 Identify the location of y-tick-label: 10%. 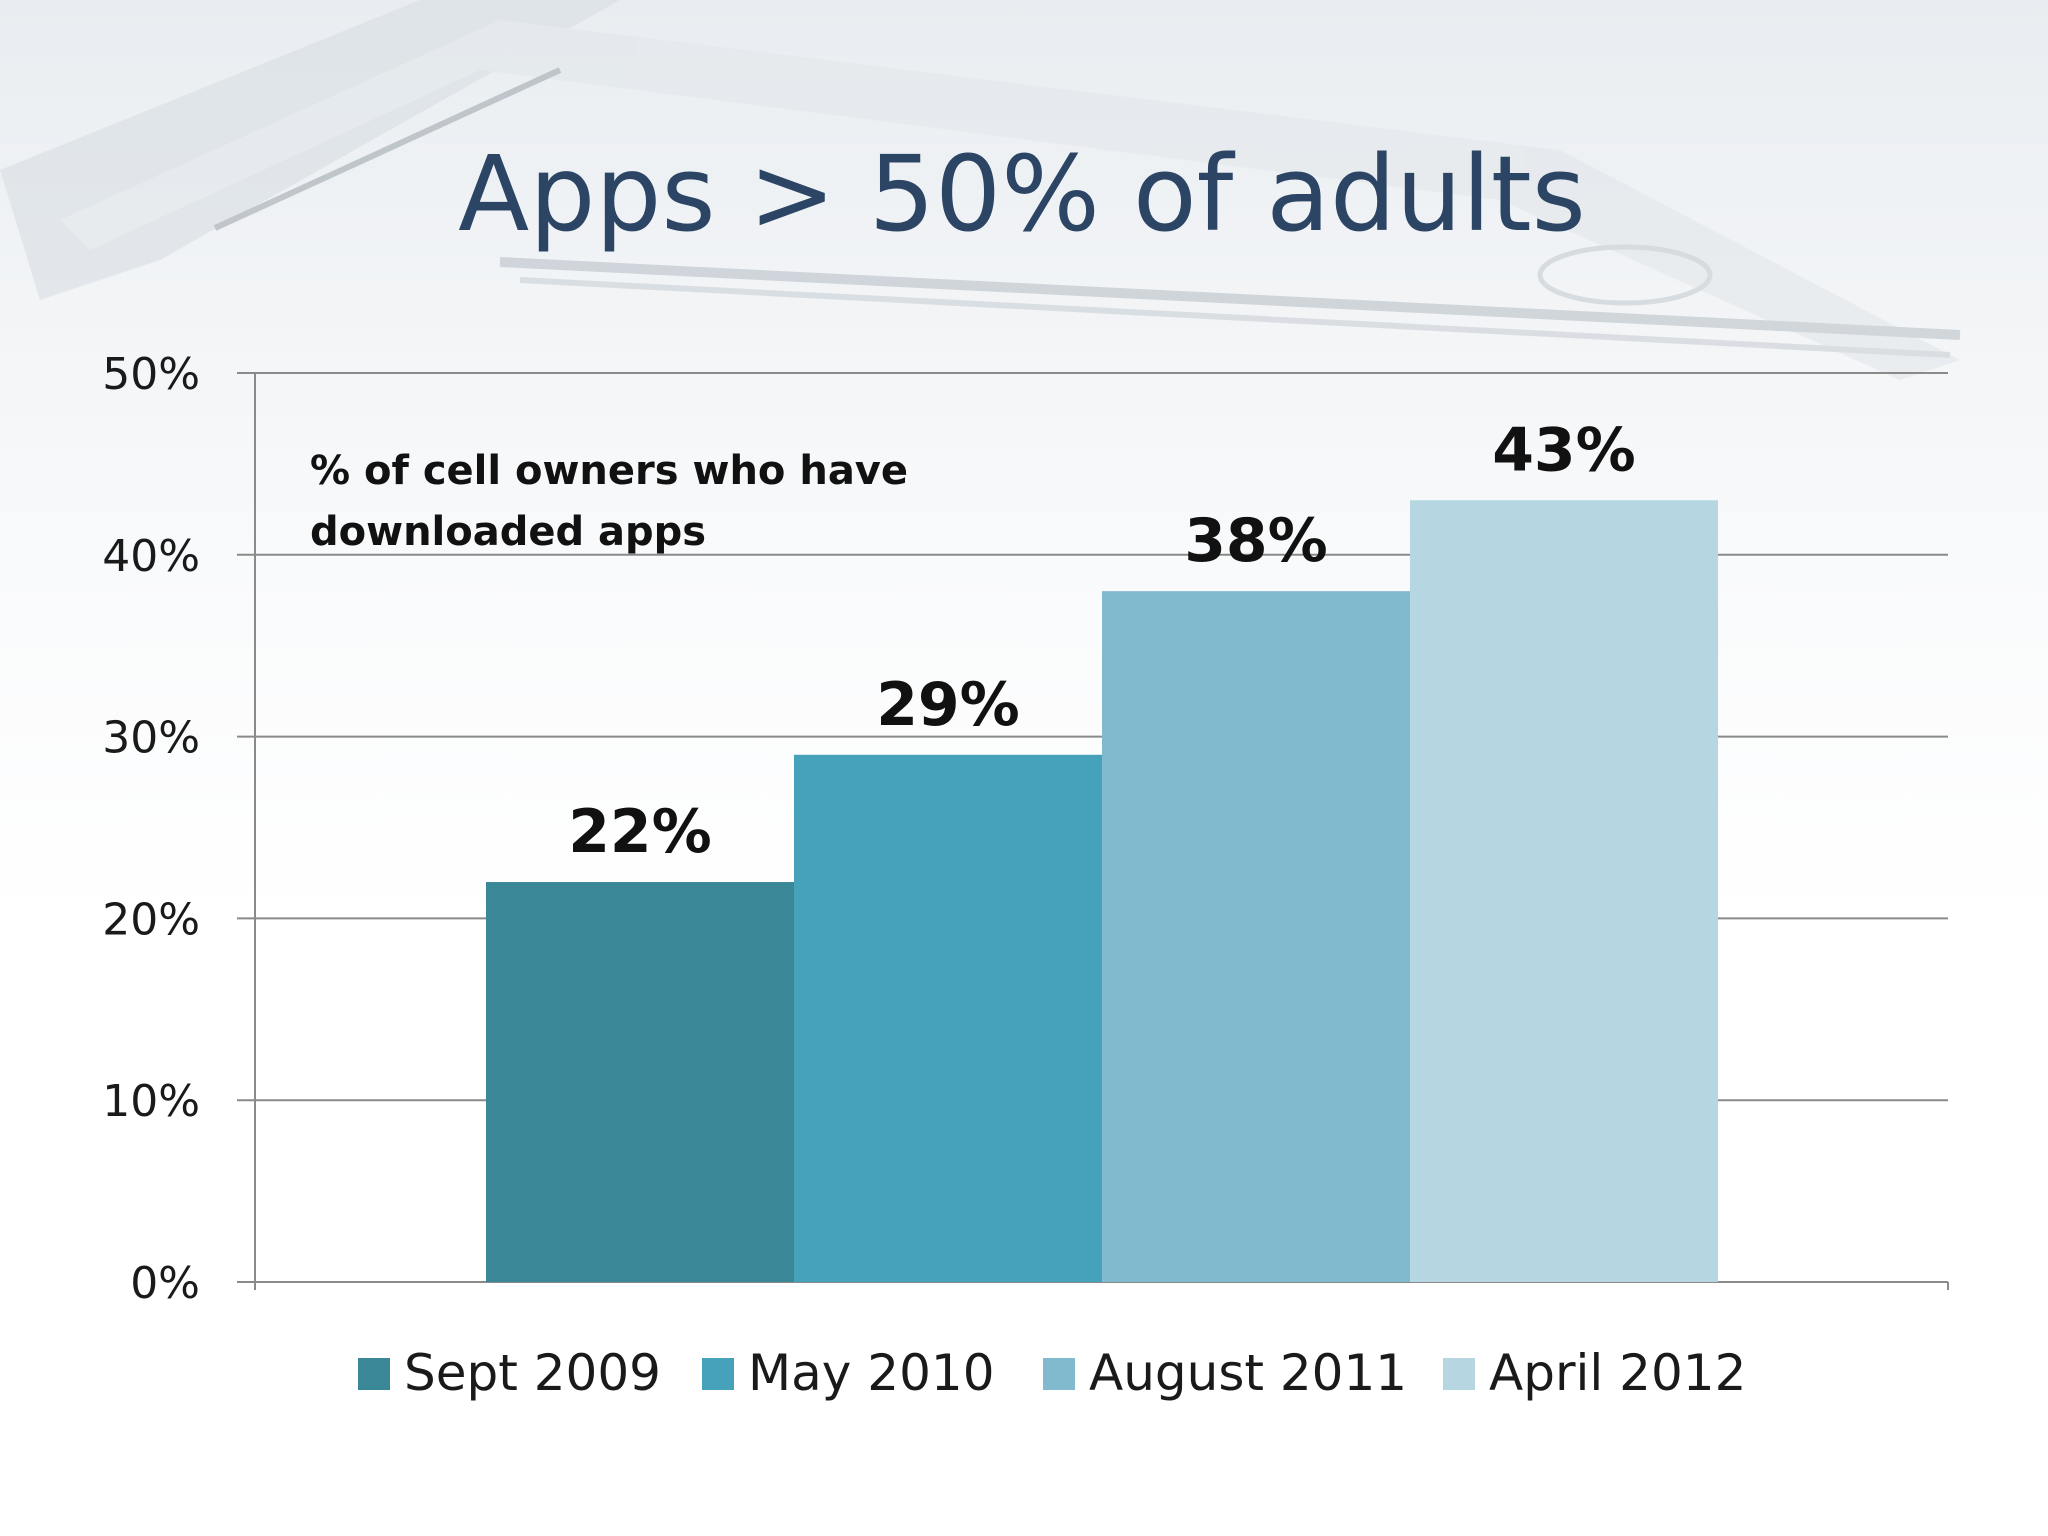
(151, 1101).